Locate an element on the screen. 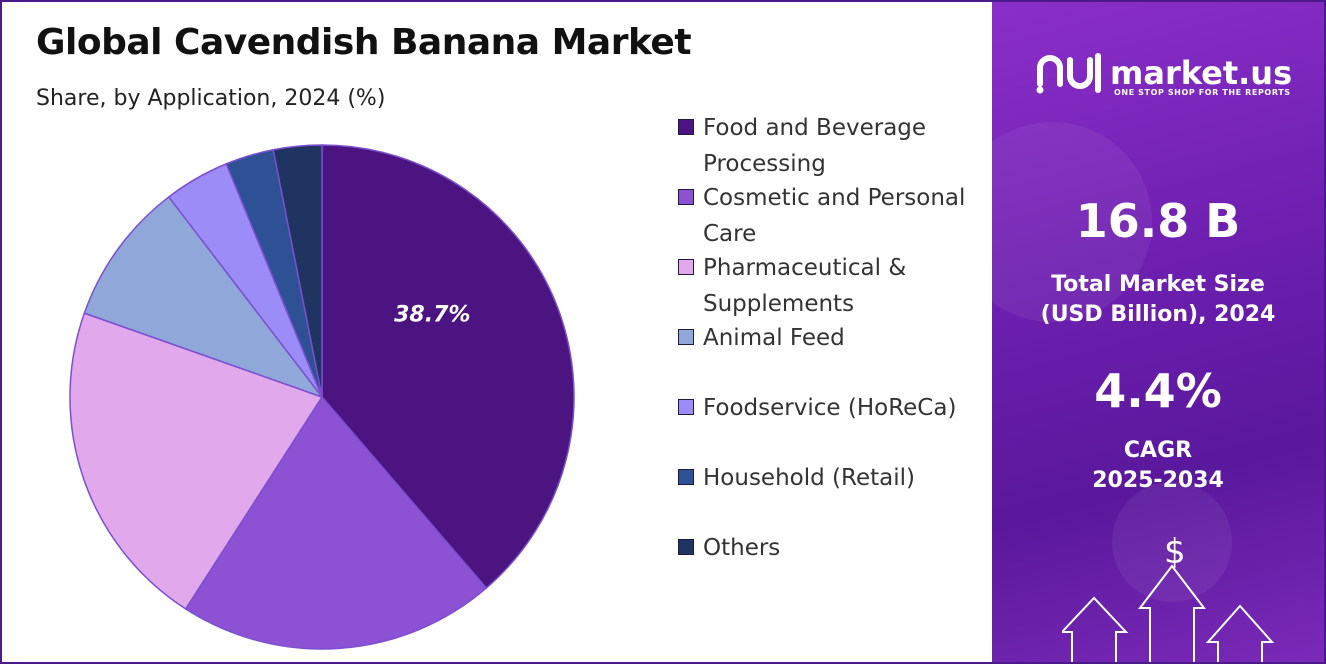 This screenshot has height=664, width=1326. legend-label-2: Cosmetic and Personal Care is located at coordinates (834, 216).